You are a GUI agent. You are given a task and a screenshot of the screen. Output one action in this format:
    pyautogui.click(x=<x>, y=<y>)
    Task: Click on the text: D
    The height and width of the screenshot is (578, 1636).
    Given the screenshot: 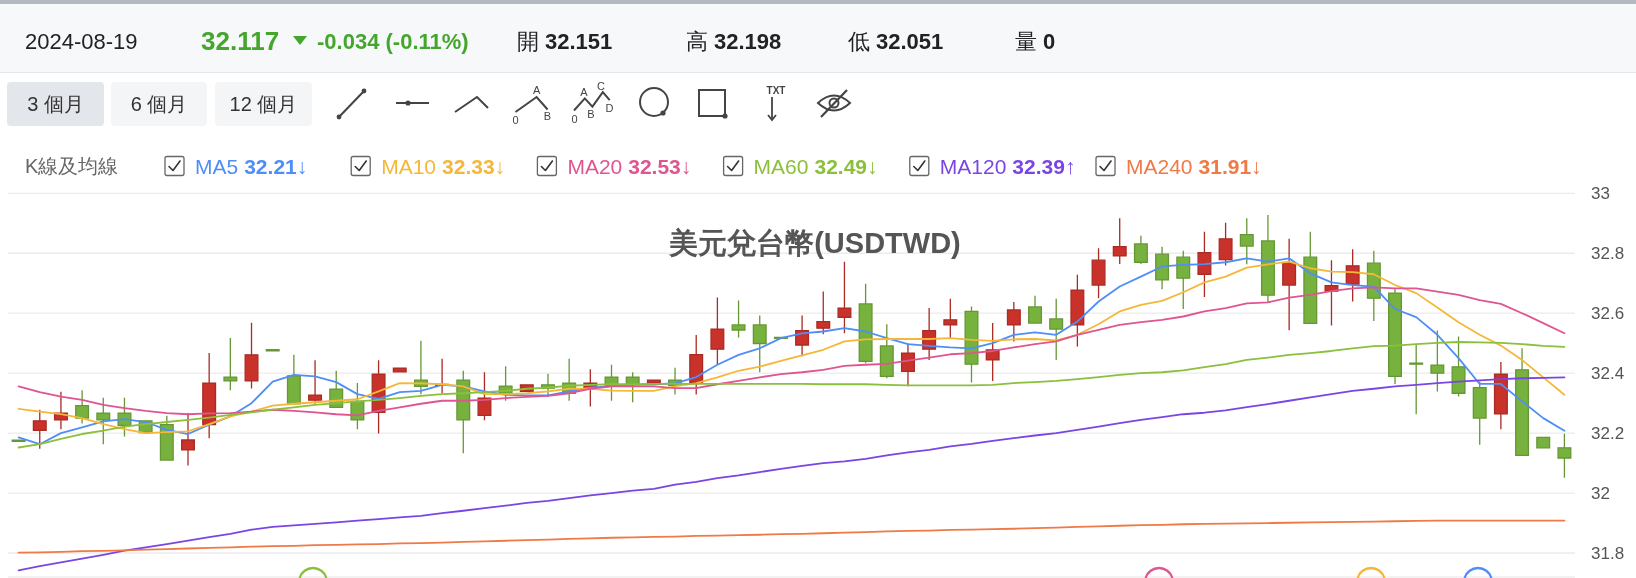 What is the action you would take?
    pyautogui.click(x=609, y=108)
    